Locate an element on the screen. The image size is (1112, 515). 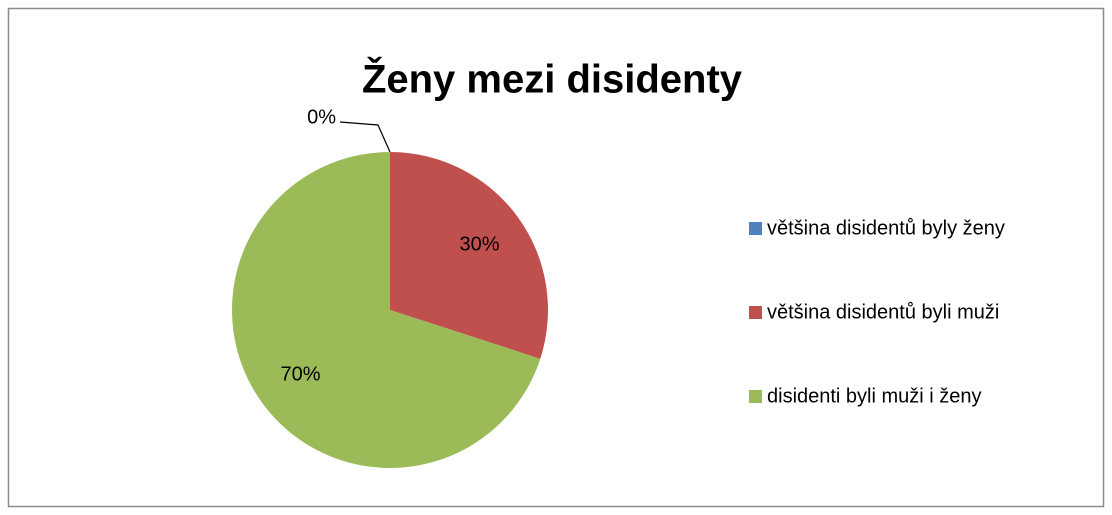
legend-label: disidenti byli muži i ženy is located at coordinates (874, 396).